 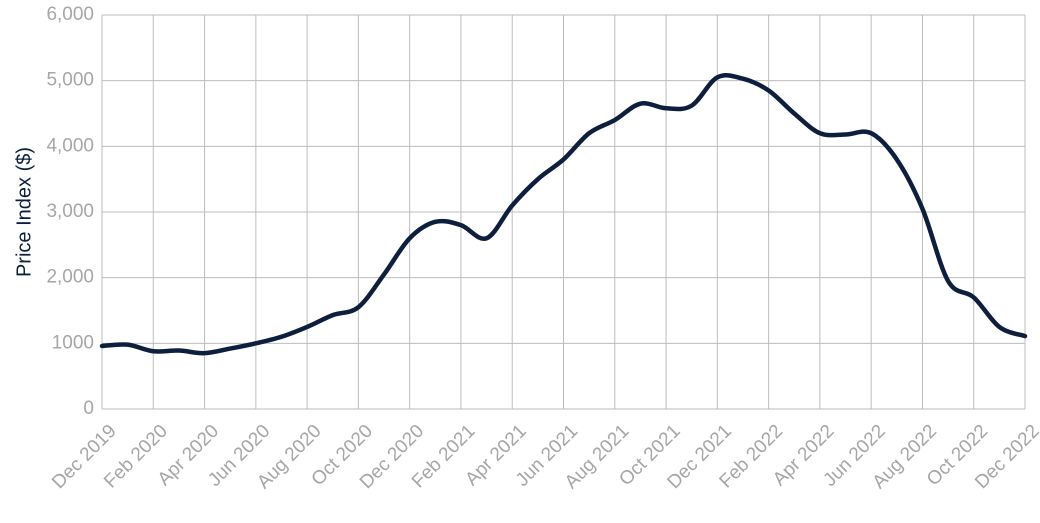 I want to click on y-tick-label: 6,000, so click(x=70, y=14).